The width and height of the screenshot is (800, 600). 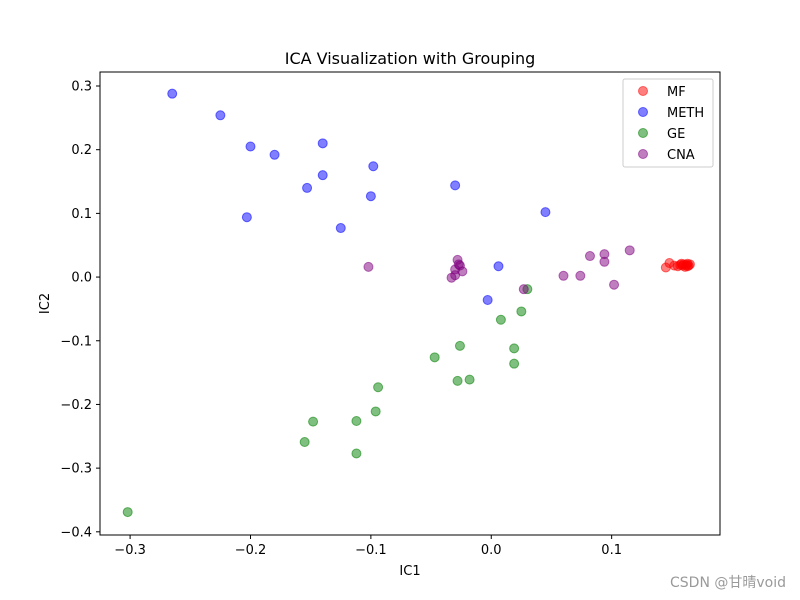 I want to click on y-tick-label: −0.2, so click(x=76, y=405).